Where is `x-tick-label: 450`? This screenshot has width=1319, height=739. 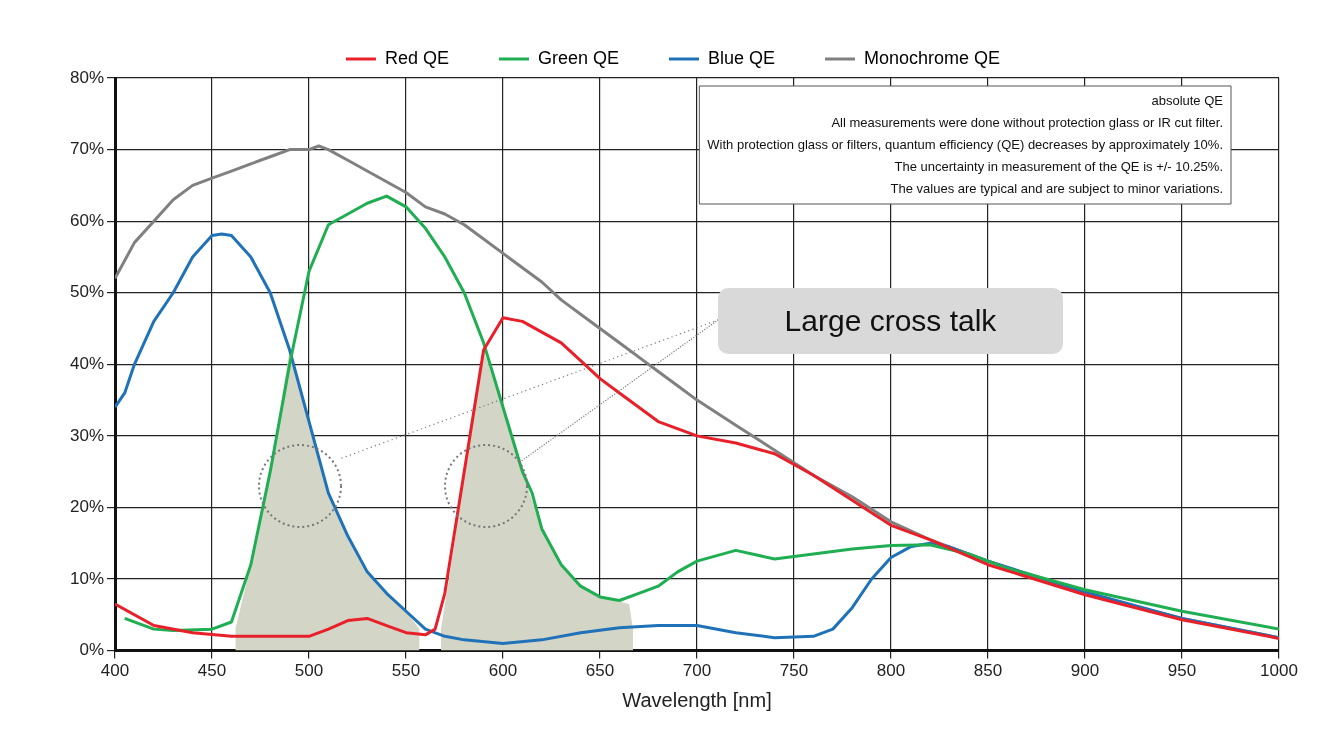 x-tick-label: 450 is located at coordinates (212, 671).